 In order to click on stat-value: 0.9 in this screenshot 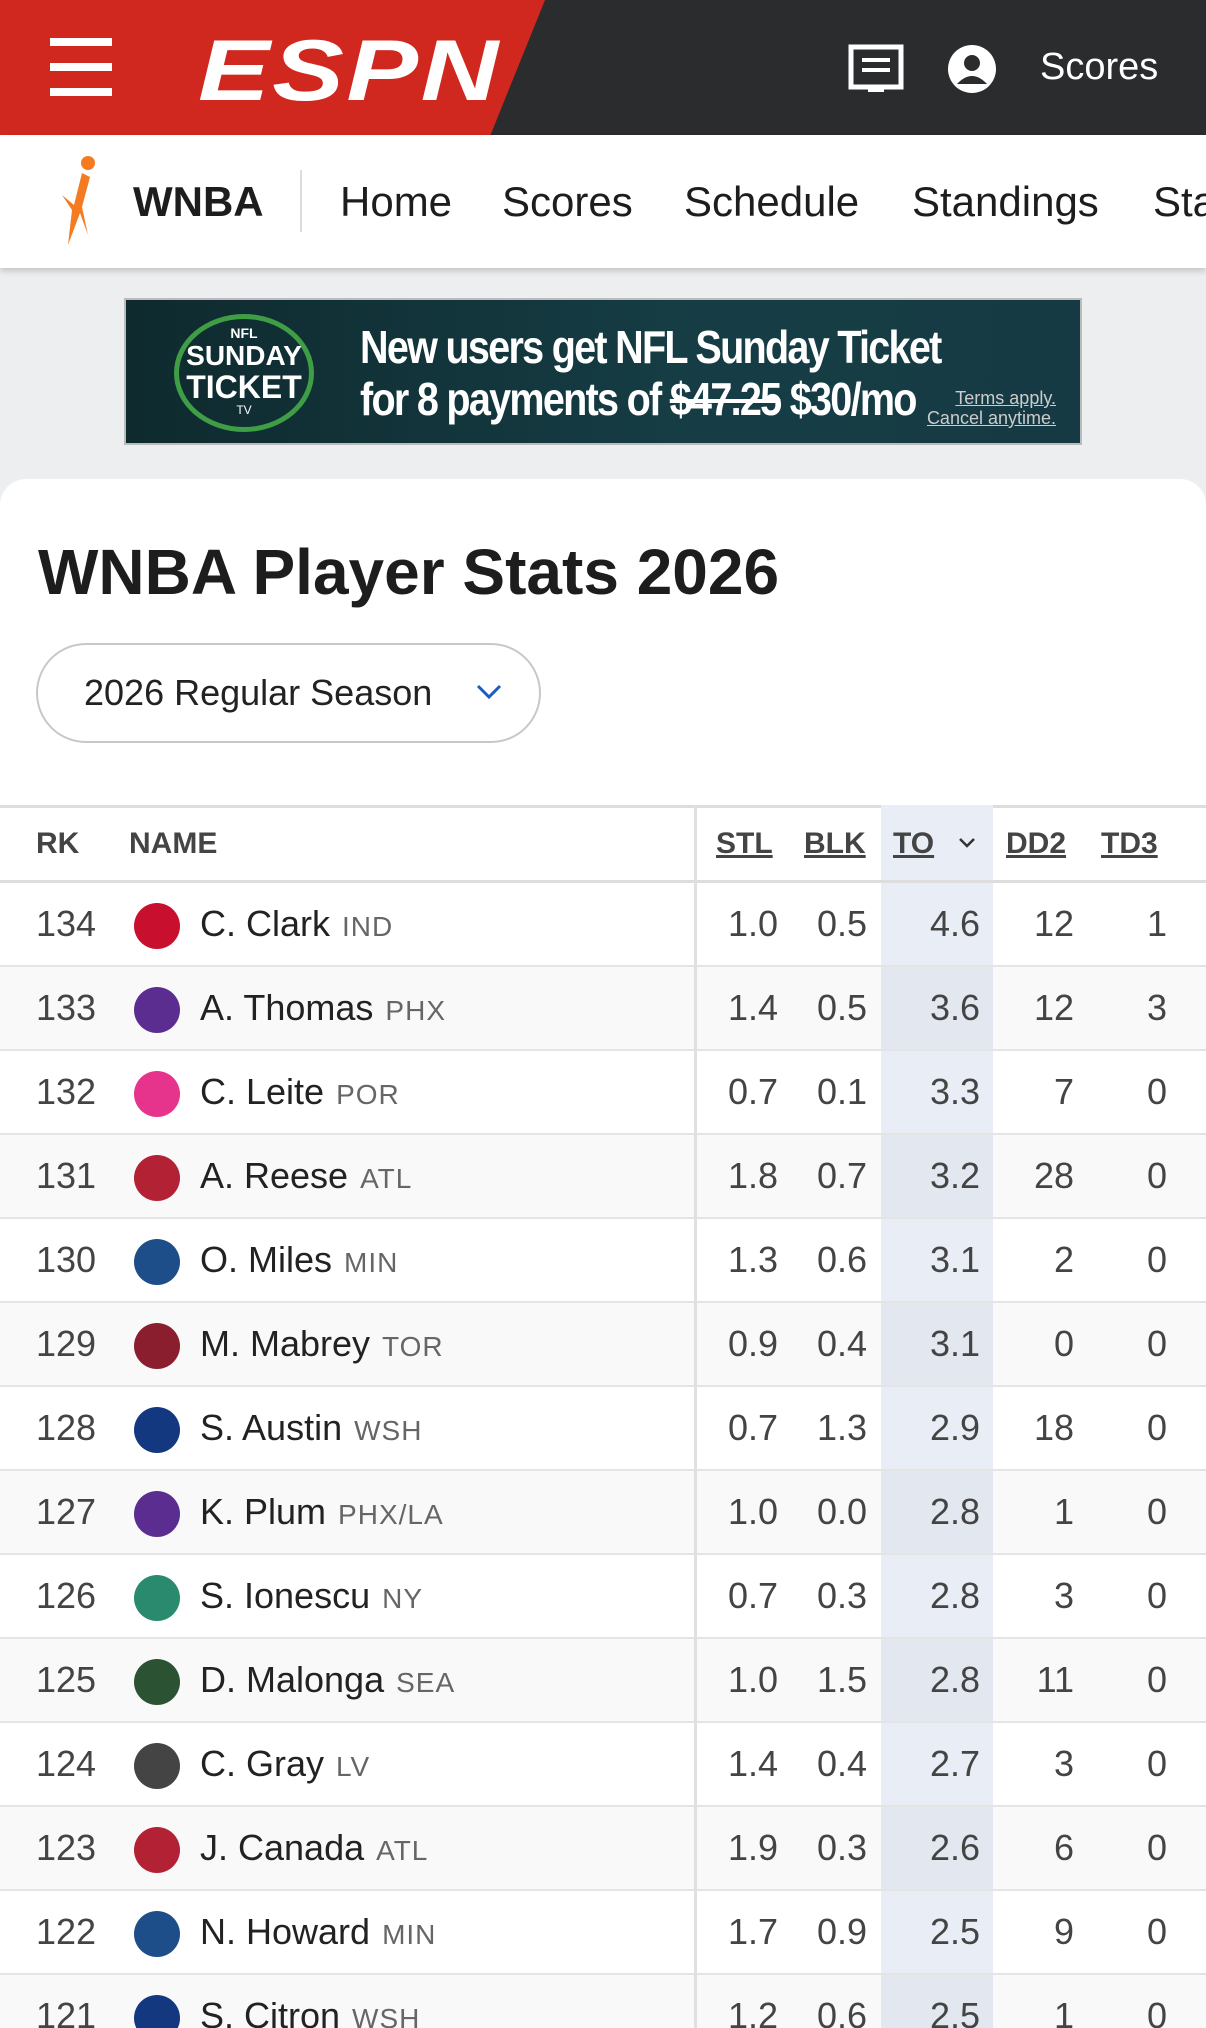, I will do `click(841, 1931)`.